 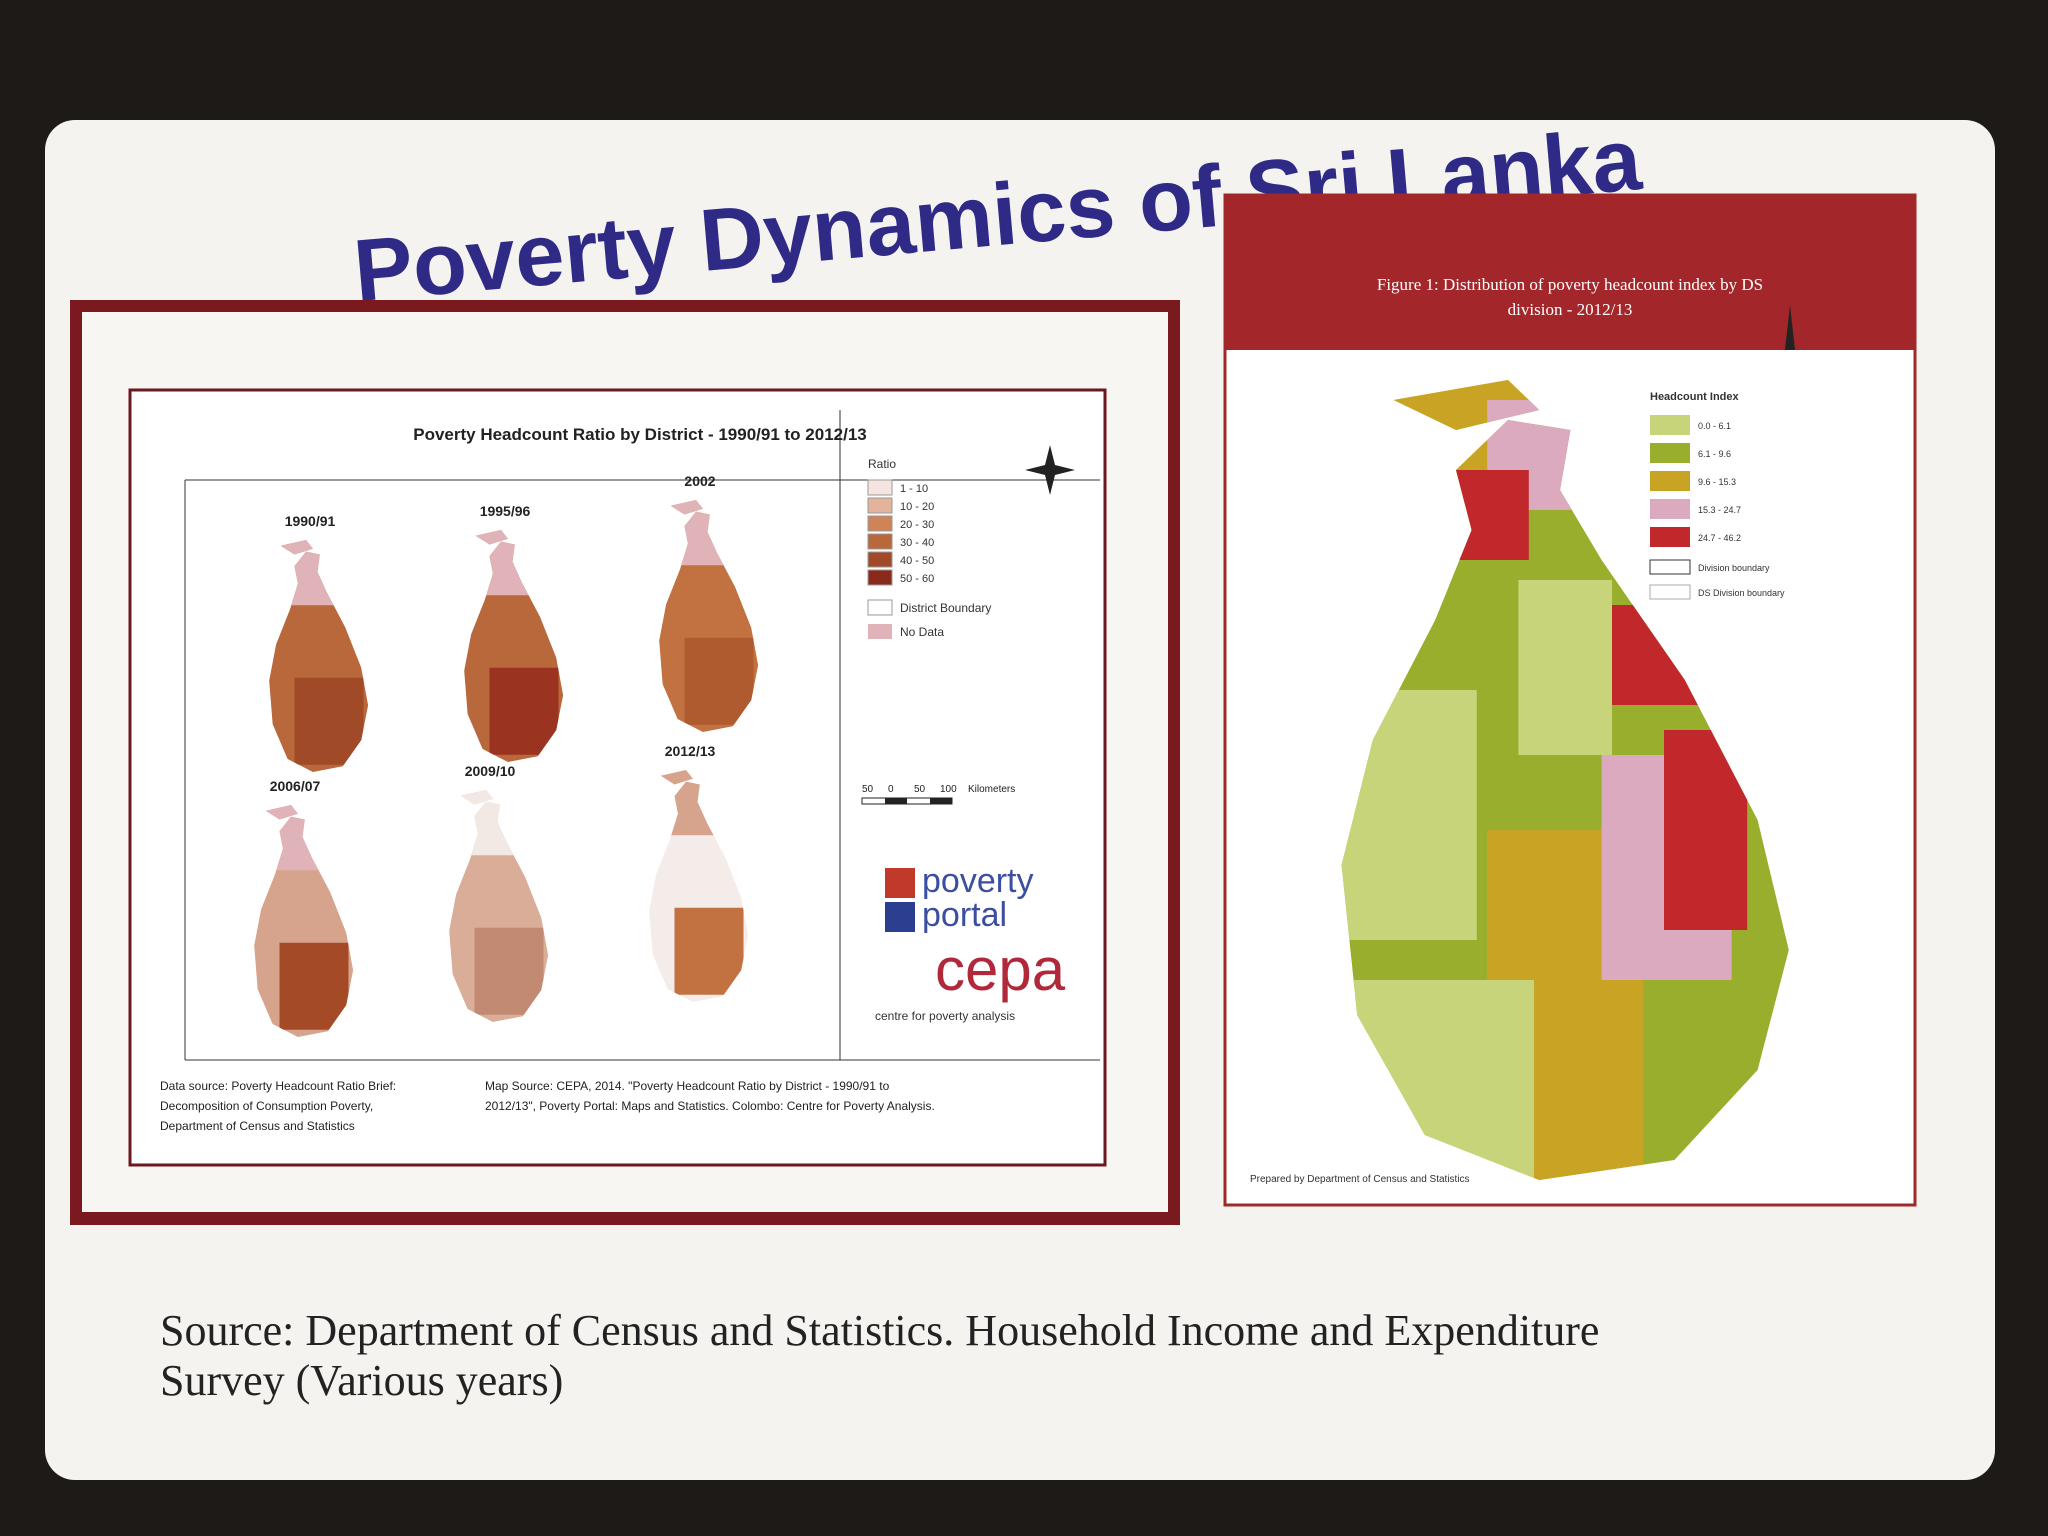 What do you see at coordinates (1714, 426) in the screenshot?
I see `legend-item: 0.0 - 6.1` at bounding box center [1714, 426].